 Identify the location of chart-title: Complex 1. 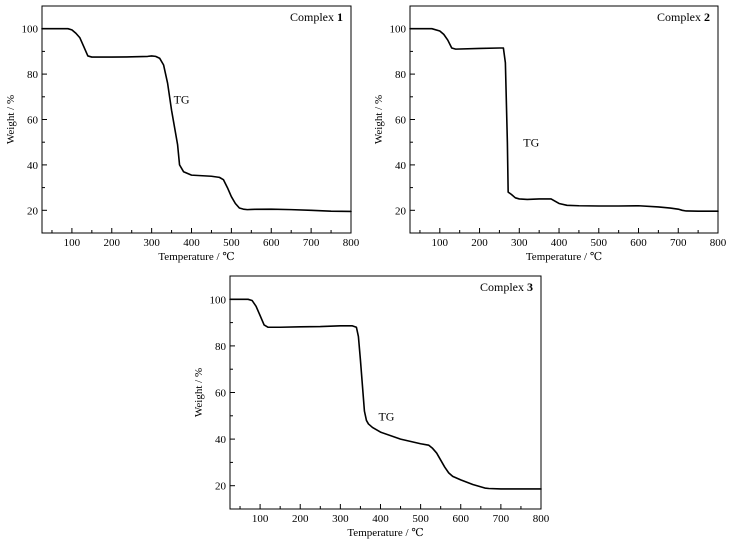
(316, 17).